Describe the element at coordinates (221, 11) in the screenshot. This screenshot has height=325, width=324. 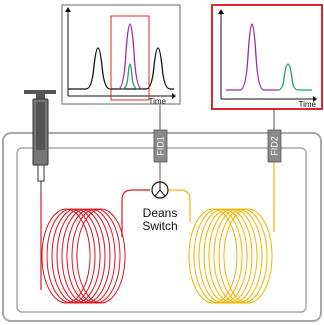
I see `chrom2-y-arrow` at that location.